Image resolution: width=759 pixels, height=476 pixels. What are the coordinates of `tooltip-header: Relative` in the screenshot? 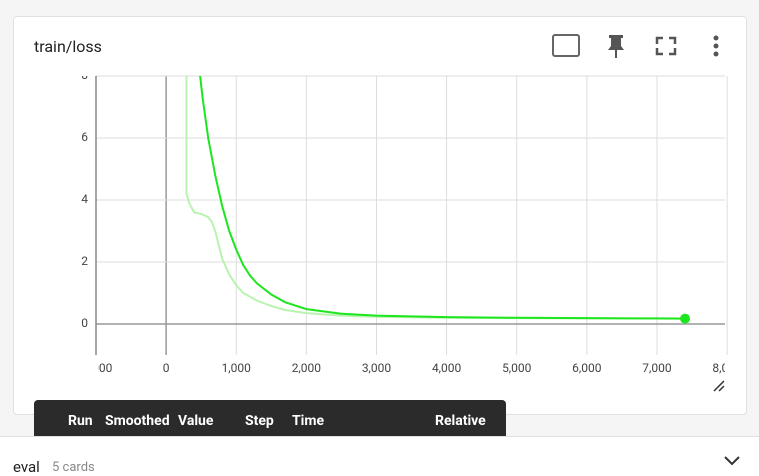 It's located at (460, 421).